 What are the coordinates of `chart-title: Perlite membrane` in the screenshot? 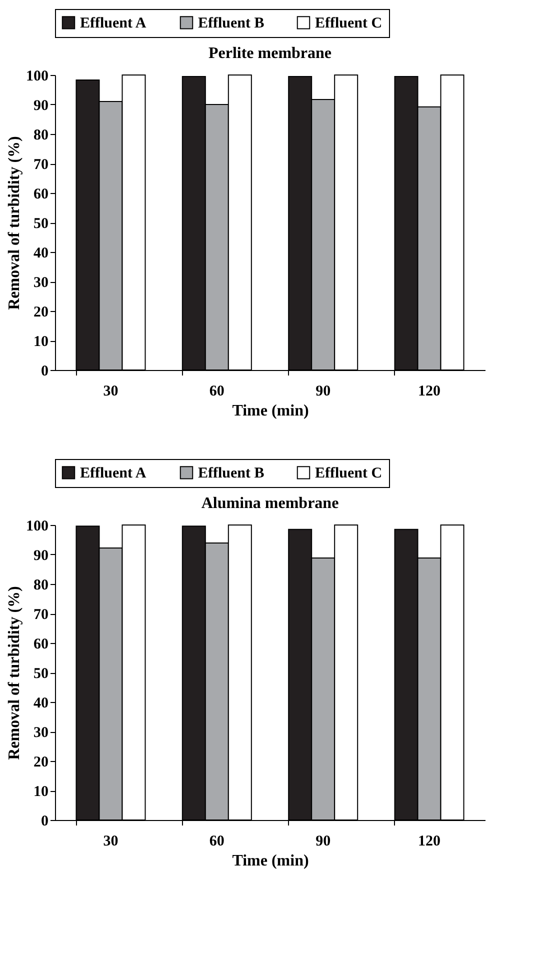 It's located at (270, 53).